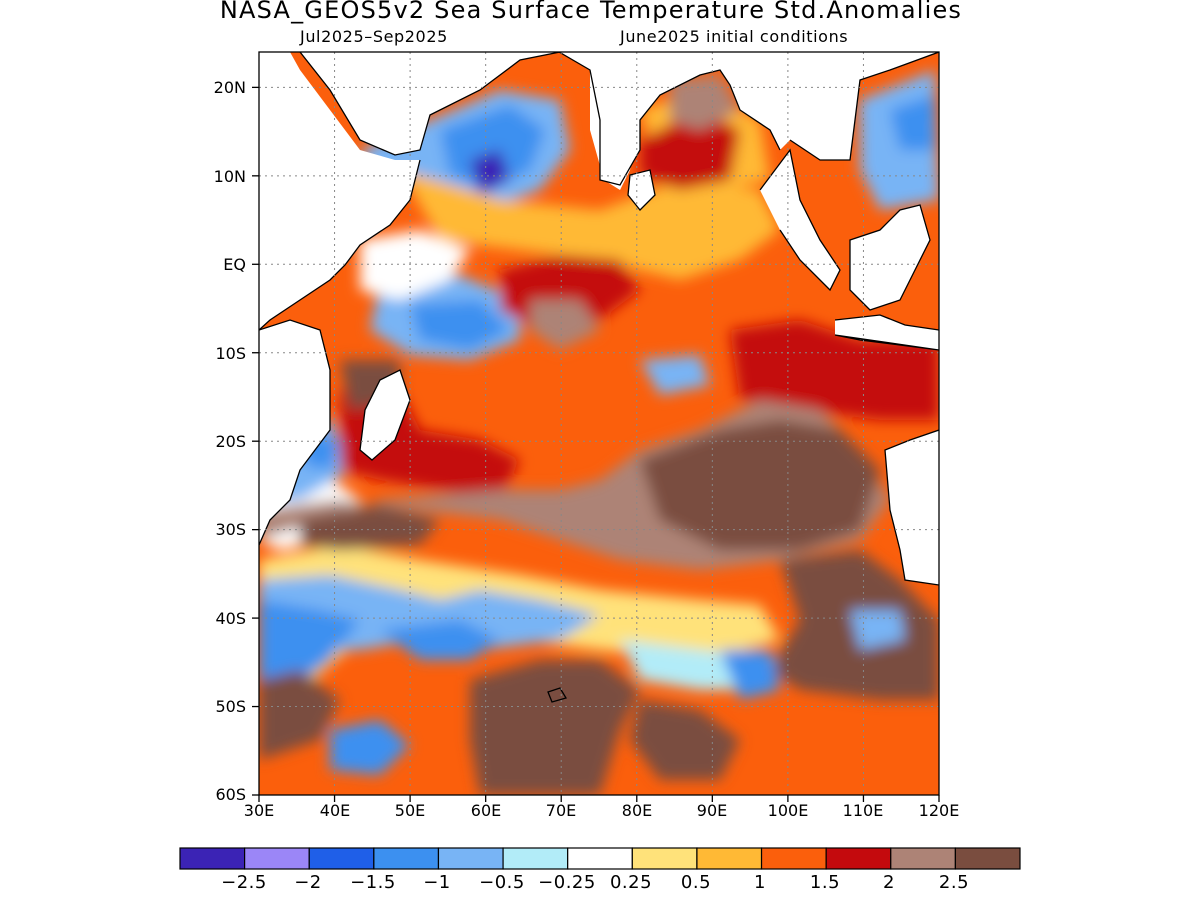  Describe the element at coordinates (939, 810) in the screenshot. I see `lon-tick-label: 120E` at that location.